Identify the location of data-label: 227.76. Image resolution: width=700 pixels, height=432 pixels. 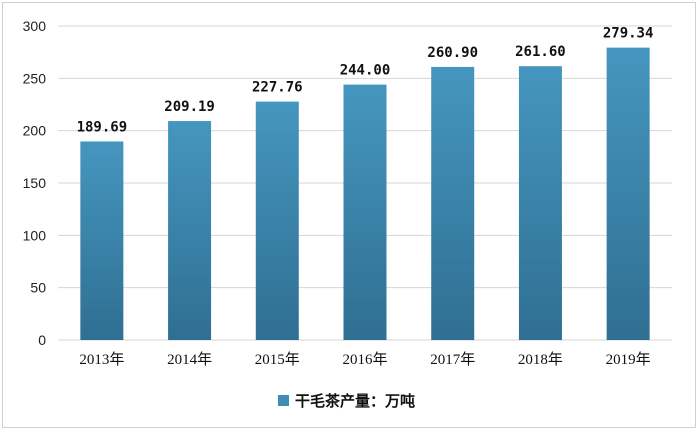
(277, 88).